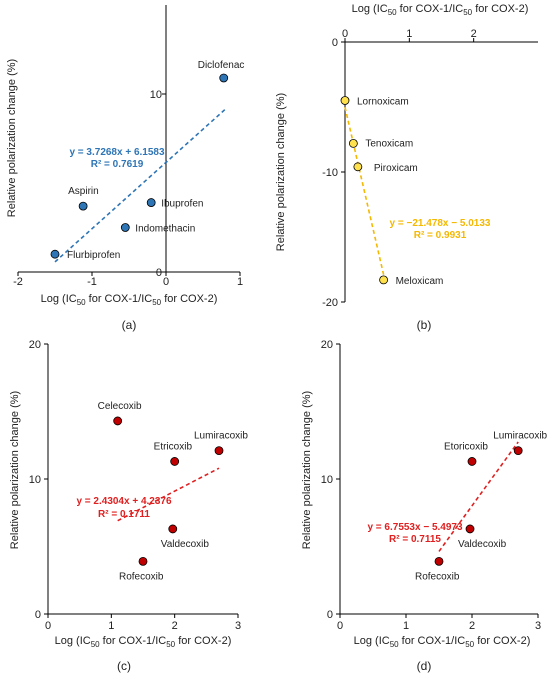 Image resolution: width=550 pixels, height=678 pixels. I want to click on panel-label: (b), so click(424, 325).